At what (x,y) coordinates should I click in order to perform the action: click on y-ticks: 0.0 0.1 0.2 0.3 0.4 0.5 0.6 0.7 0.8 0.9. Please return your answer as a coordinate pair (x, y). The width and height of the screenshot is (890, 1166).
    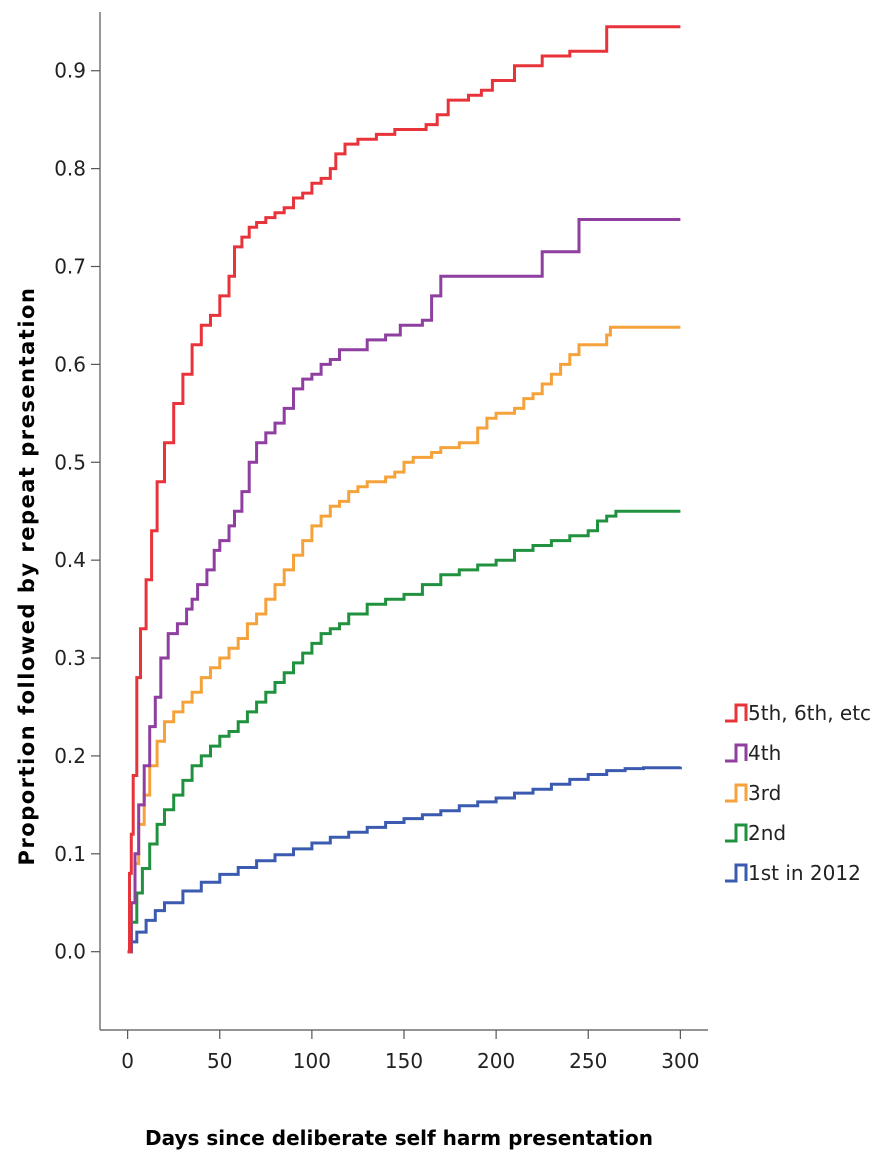
    Looking at the image, I should click on (77, 511).